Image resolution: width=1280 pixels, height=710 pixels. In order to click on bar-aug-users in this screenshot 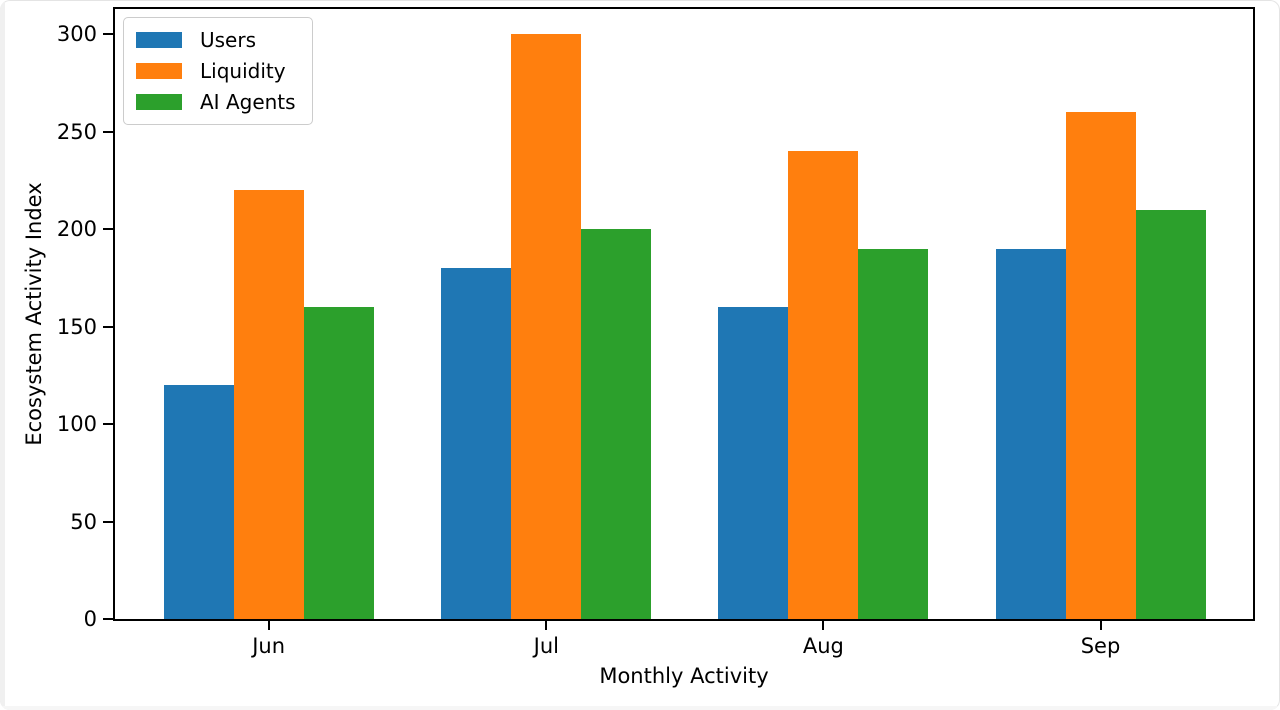, I will do `click(753, 463)`.